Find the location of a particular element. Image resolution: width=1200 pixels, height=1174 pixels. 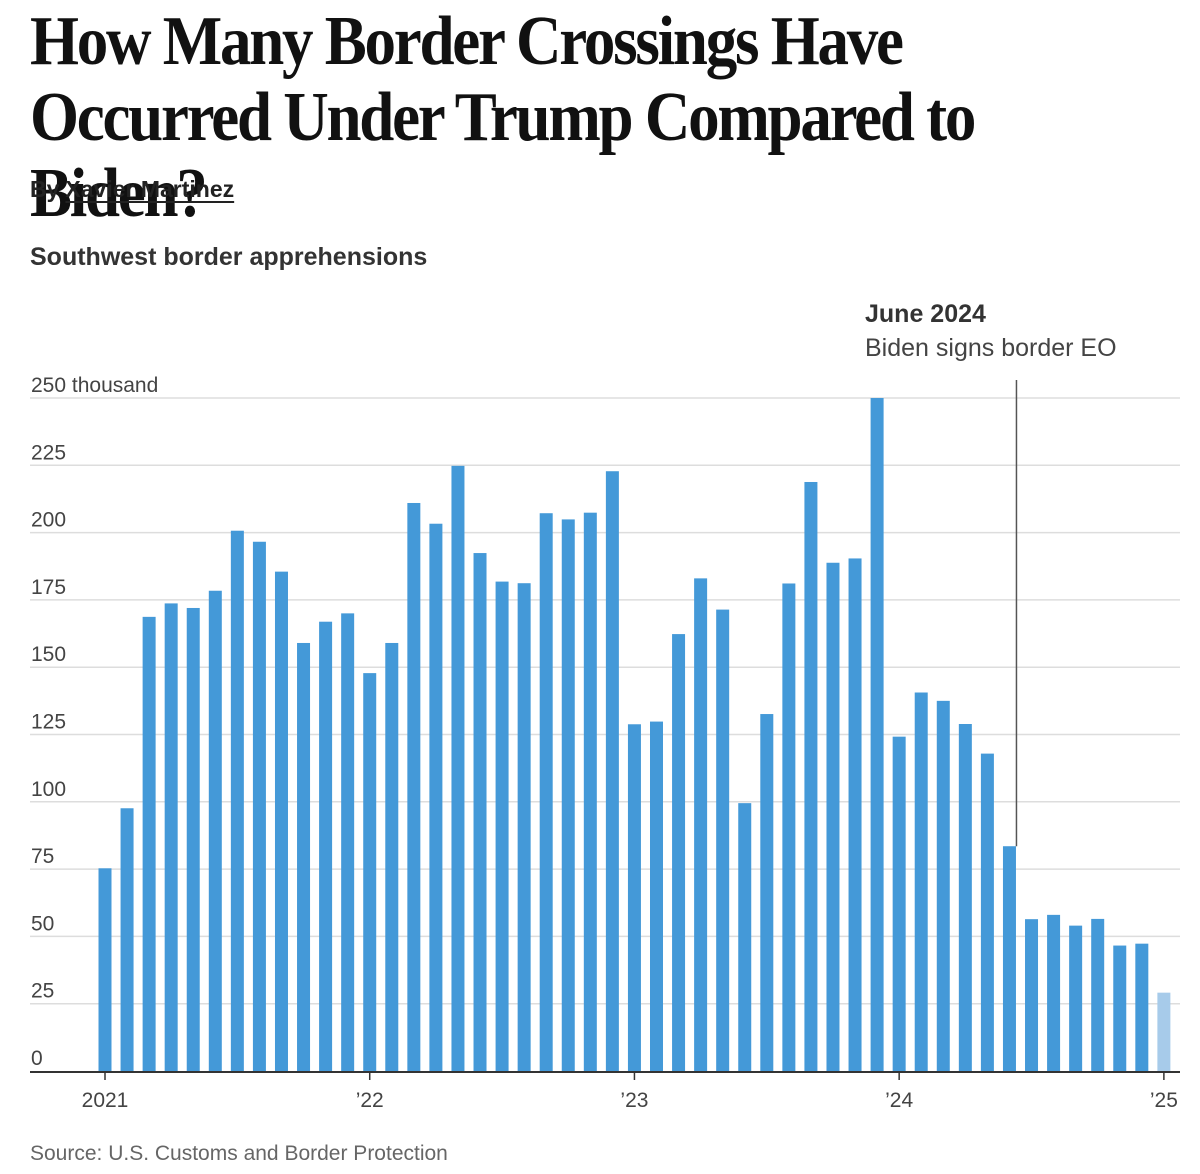

y-tick-label: 200 is located at coordinates (48, 520).